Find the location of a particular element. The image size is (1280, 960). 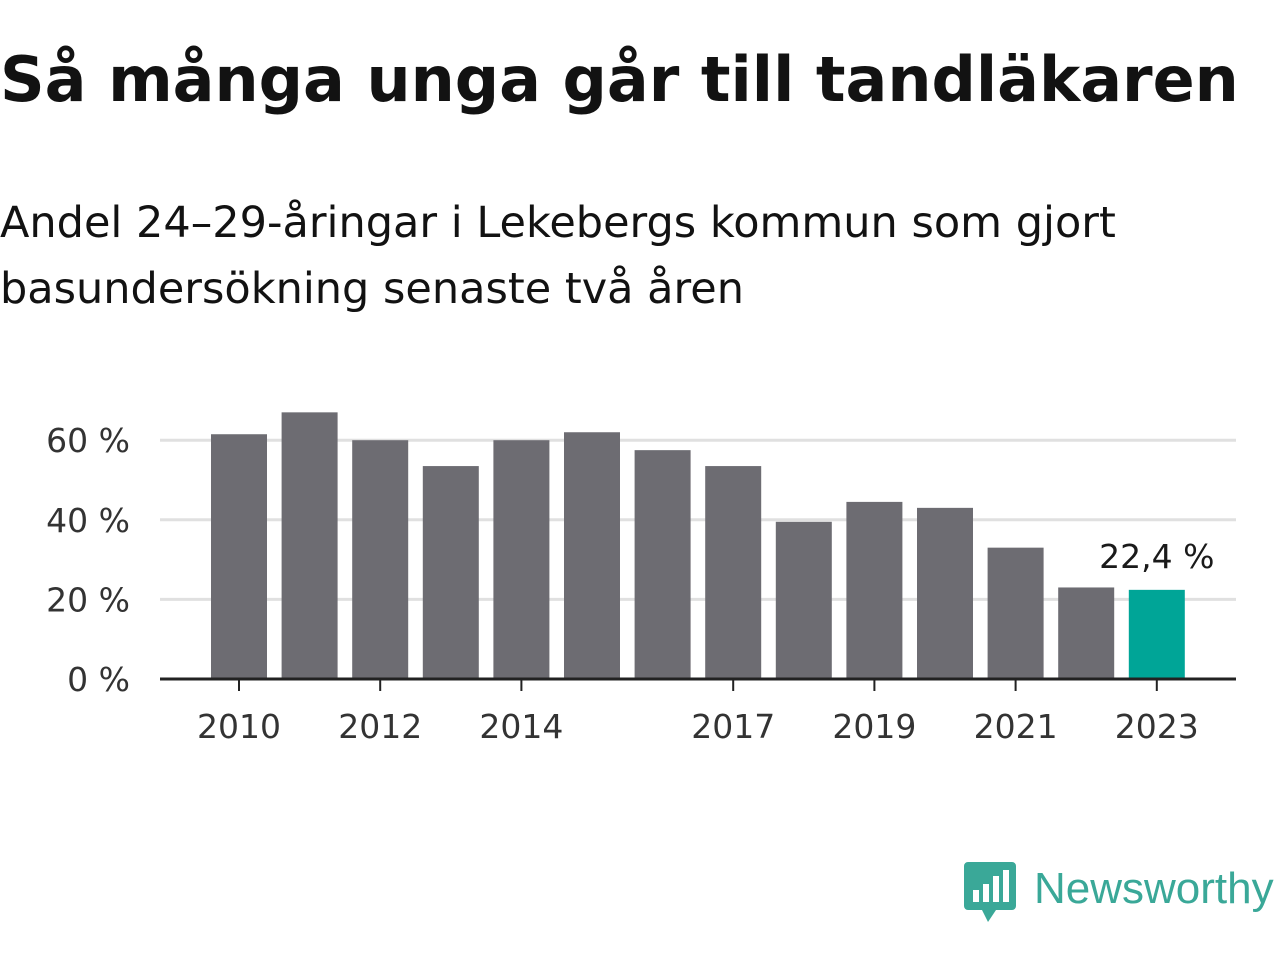

x-tick-label-2023: 2023 is located at coordinates (1157, 726).